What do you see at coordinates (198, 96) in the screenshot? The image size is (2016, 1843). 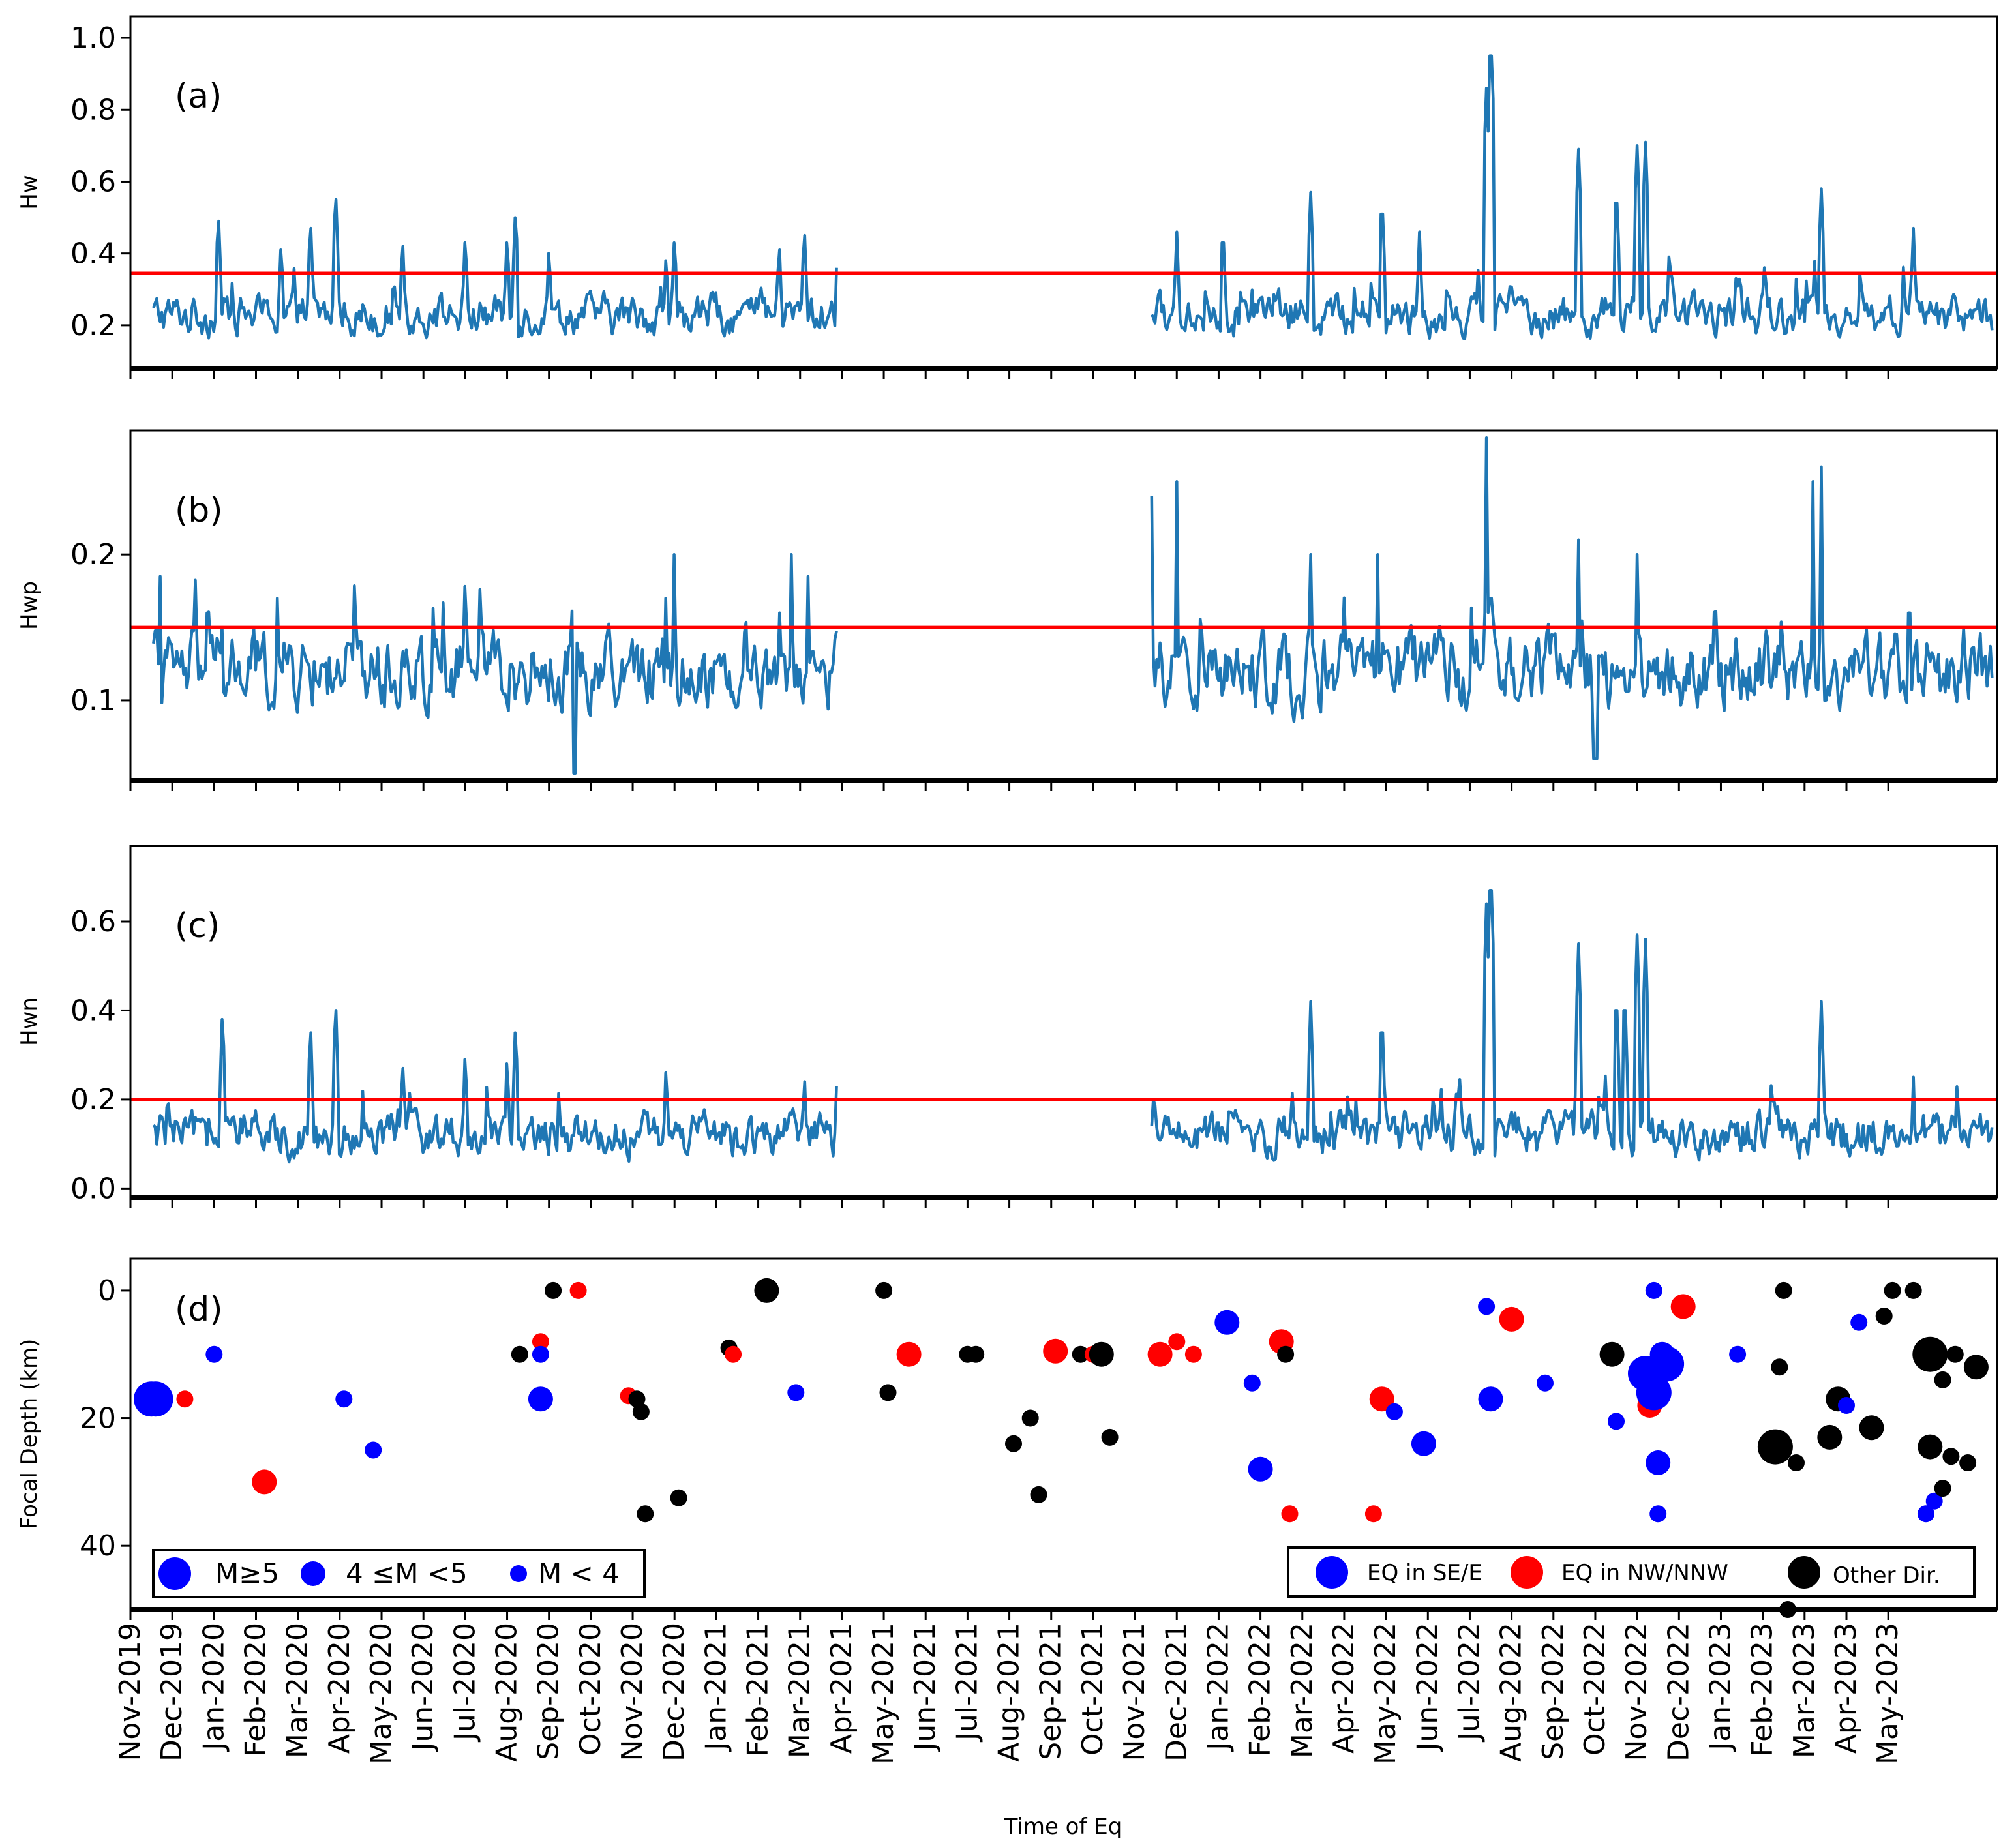 I see `panel-a-label: (a)` at bounding box center [198, 96].